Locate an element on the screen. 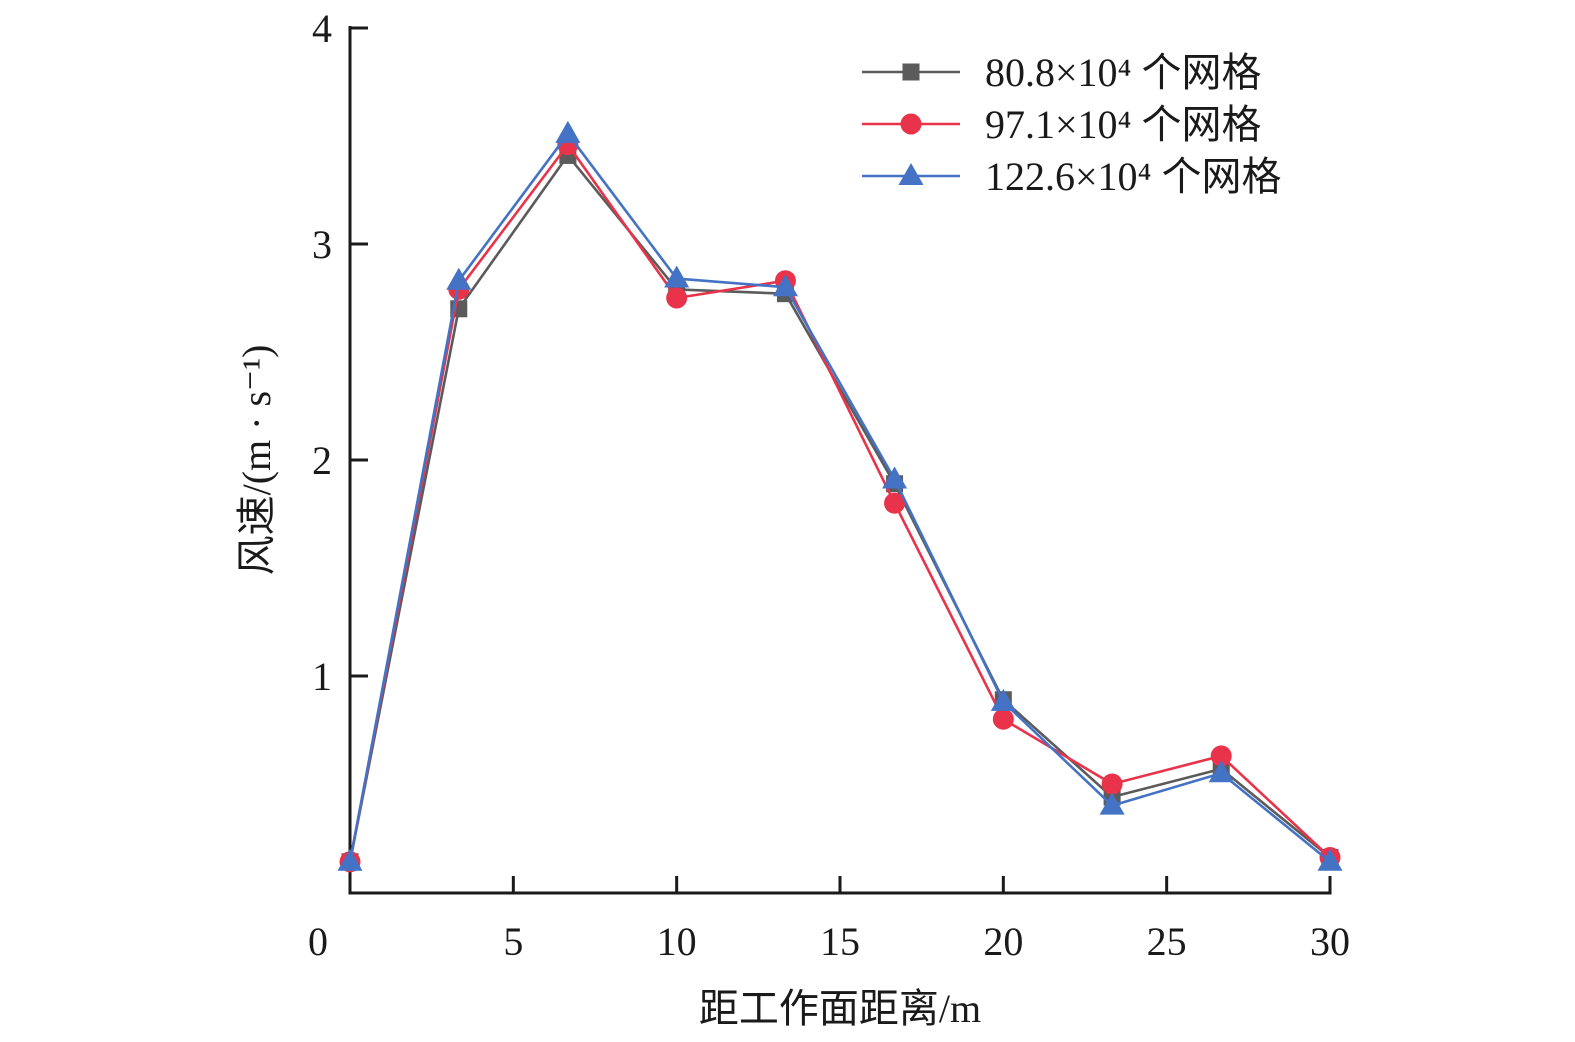 The image size is (1575, 1042). legend: 80.8×10⁴ 个网格 97.1×10⁴ 个网格 122.6×10⁴ 个网格 is located at coordinates (1072, 124).